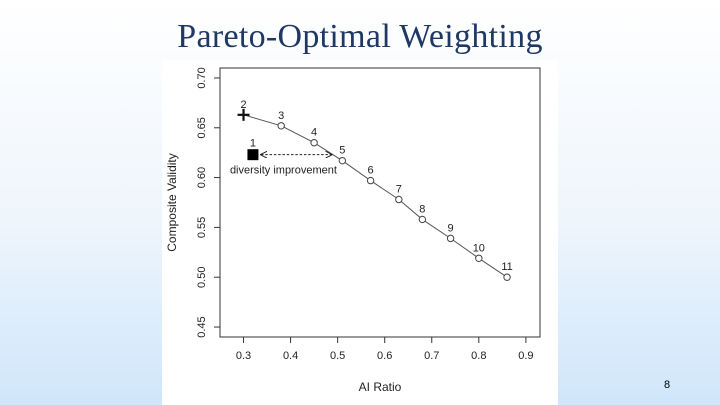 The image size is (720, 405). What do you see at coordinates (202, 77) in the screenshot?
I see `y-tick-label: 0.70` at bounding box center [202, 77].